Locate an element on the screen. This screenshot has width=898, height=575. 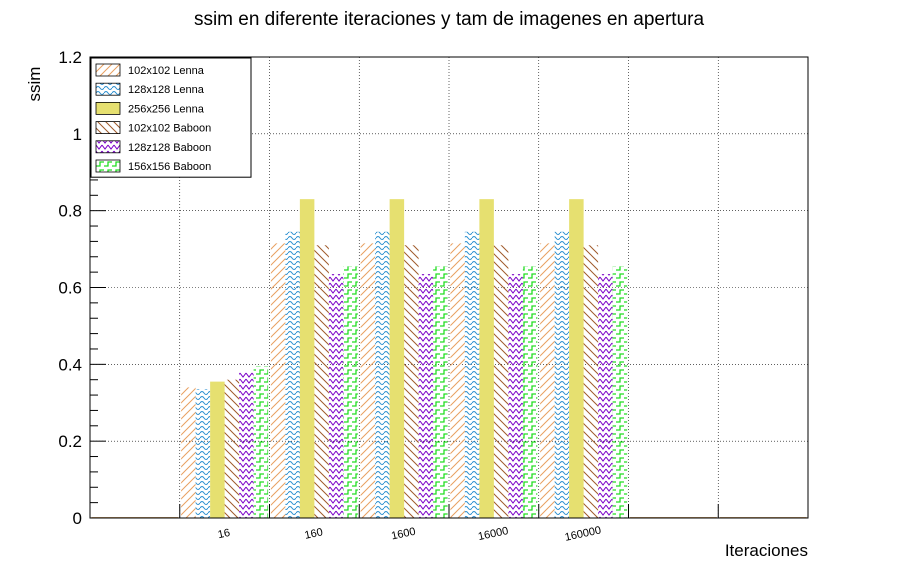
y-tick-label: 0.6 is located at coordinates (70, 288).